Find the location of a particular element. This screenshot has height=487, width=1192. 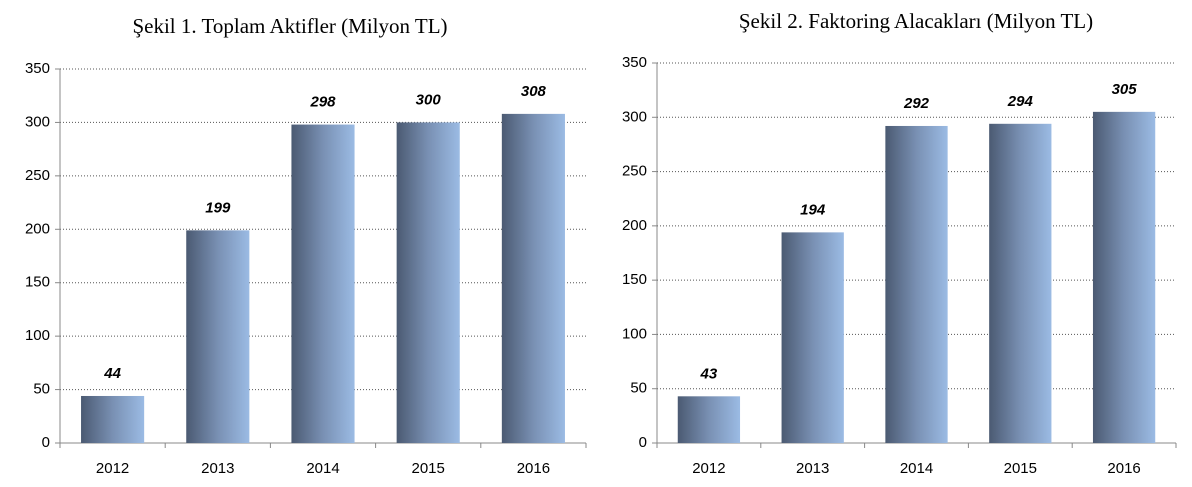

data-label: 298 is located at coordinates (322, 102).